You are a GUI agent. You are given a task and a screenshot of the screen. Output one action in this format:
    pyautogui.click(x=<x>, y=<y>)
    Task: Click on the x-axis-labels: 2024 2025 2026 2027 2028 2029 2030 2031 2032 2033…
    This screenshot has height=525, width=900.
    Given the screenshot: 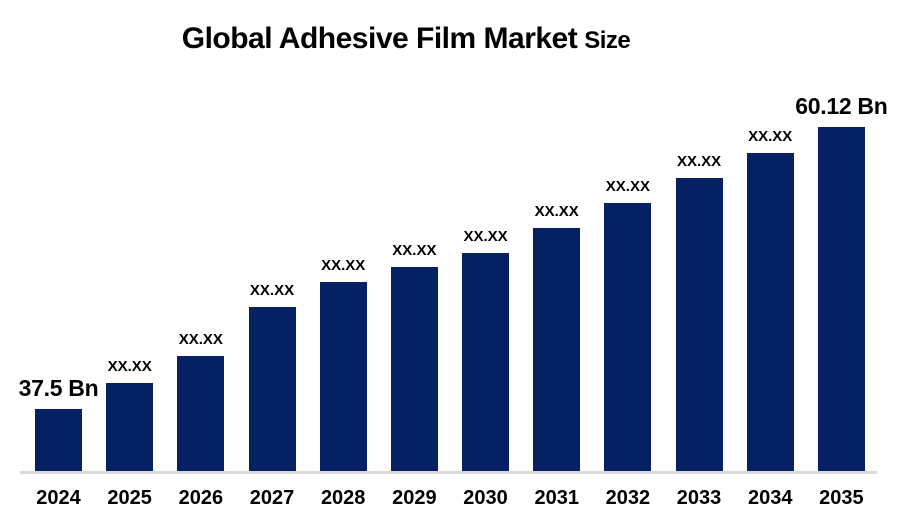 What is the action you would take?
    pyautogui.click(x=450, y=498)
    